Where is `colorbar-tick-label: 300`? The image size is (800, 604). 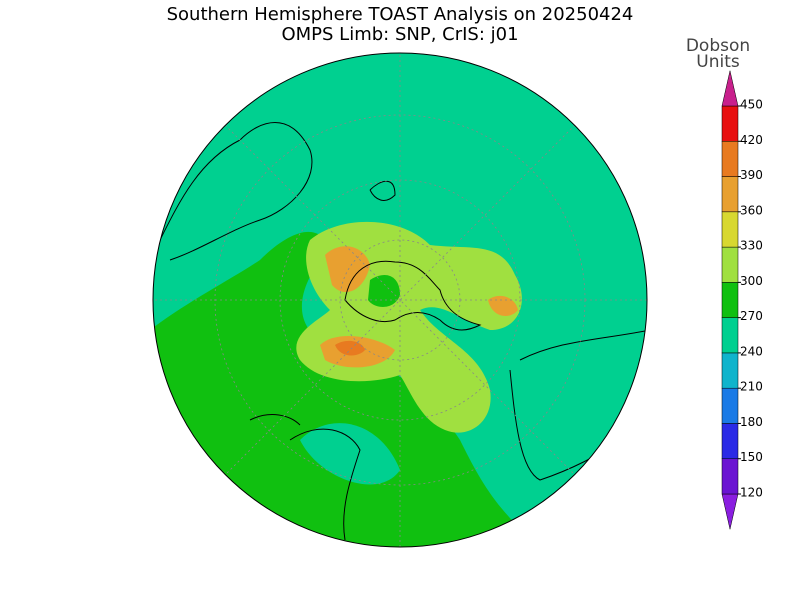 colorbar-tick-label: 300 is located at coordinates (751, 281).